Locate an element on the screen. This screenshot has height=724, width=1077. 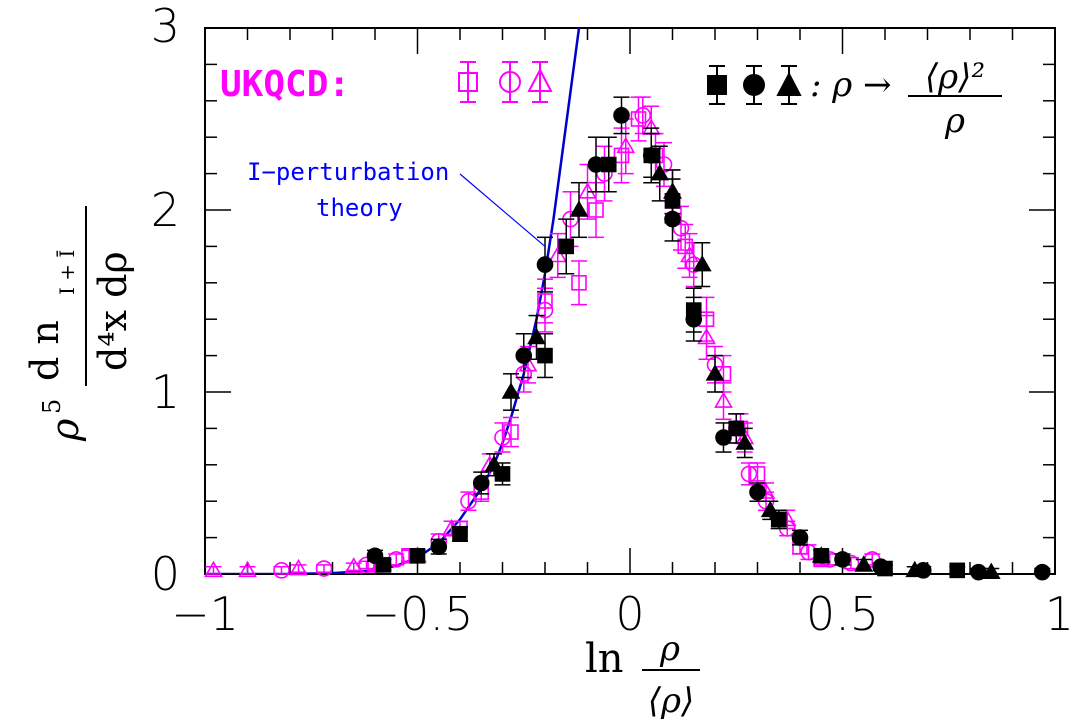
x-tick-label: −1 is located at coordinates (205, 614).